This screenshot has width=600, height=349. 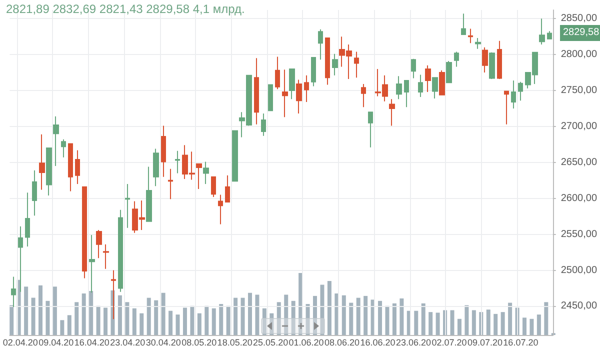 What do you see at coordinates (125, 9) in the screenshot?
I see `annotation: 2821,89 2832,69 2821,43 2829,58 4,1 млрд.` at bounding box center [125, 9].